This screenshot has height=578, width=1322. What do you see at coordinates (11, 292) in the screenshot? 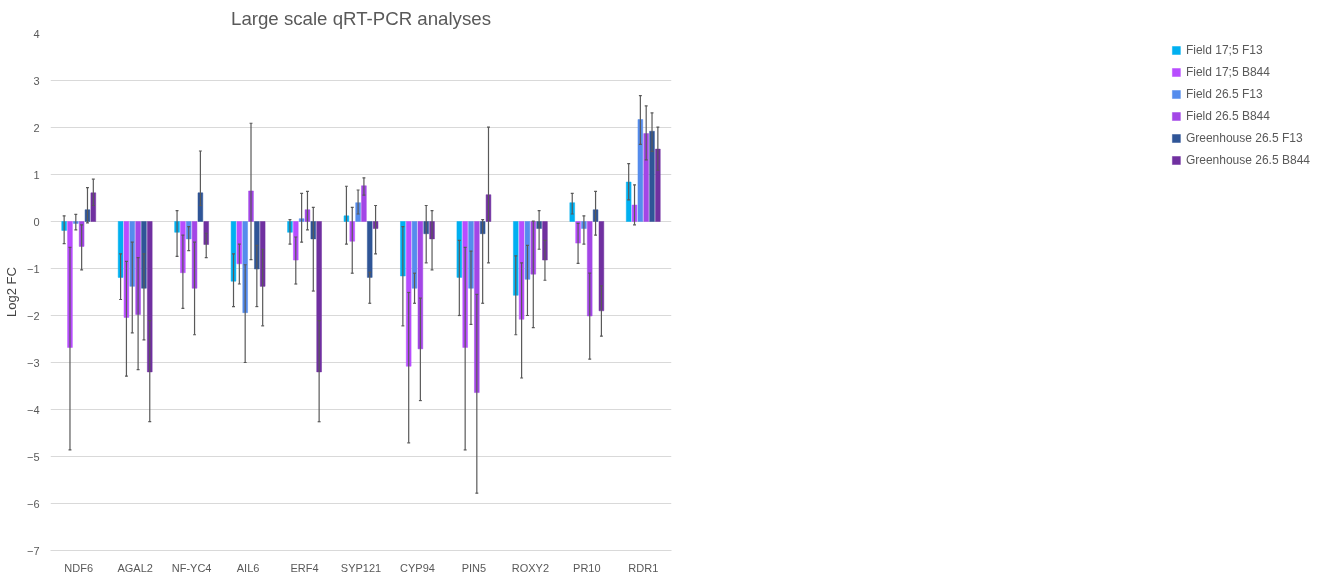
I see `y-axis-title: Log2 FC` at bounding box center [11, 292].